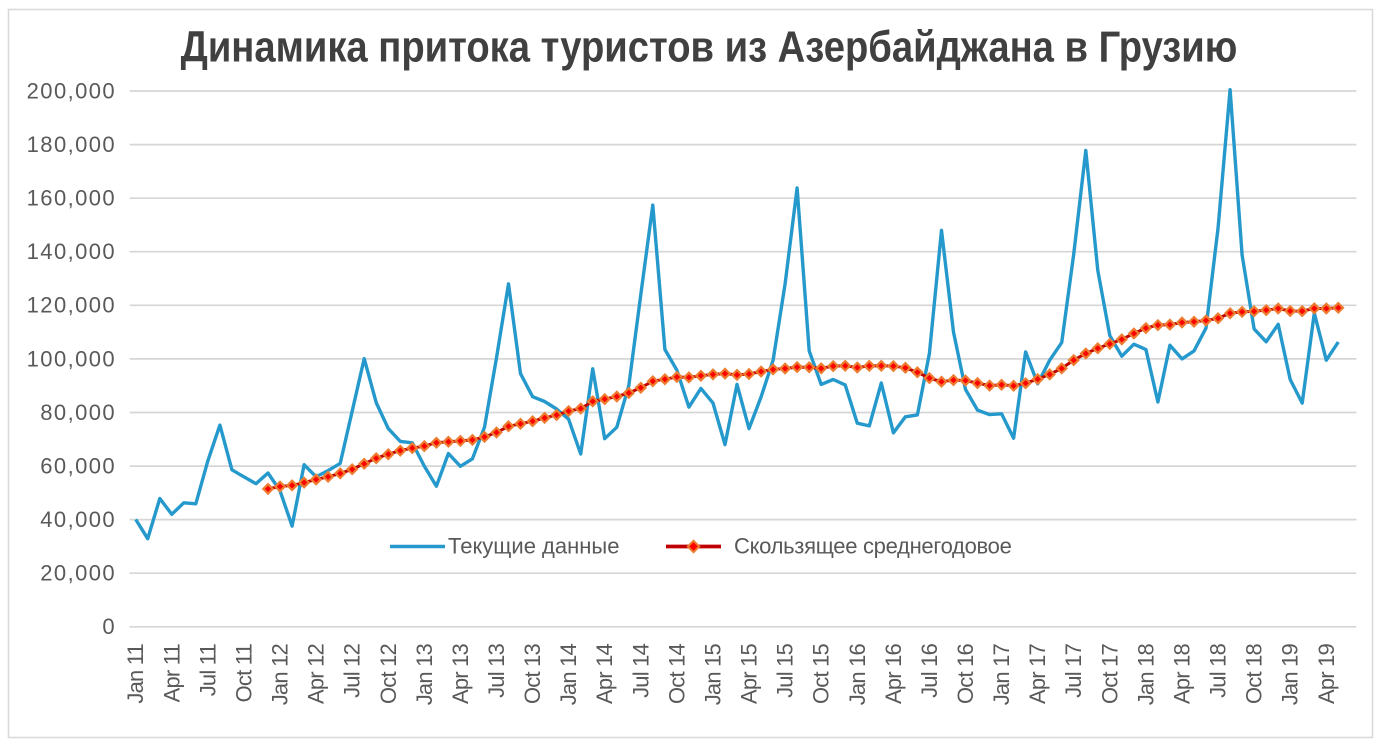 The image size is (1385, 745). What do you see at coordinates (171, 672) in the screenshot?
I see `svg-text: Apr 11` at bounding box center [171, 672].